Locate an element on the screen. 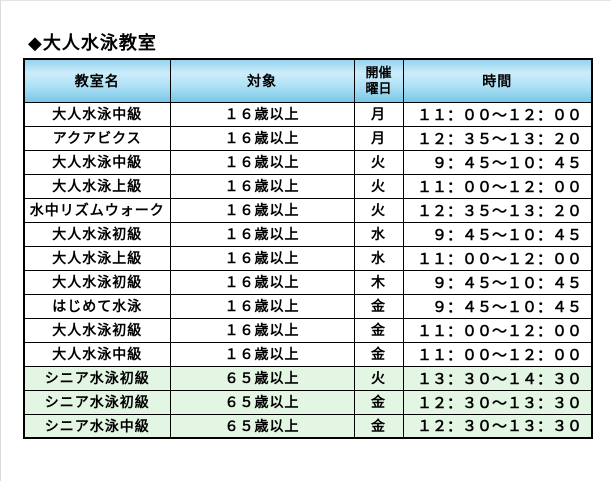 The height and width of the screenshot is (481, 611). table-row: アクアビクス １６歳以上 月 １２：３５～１３：２０ is located at coordinates (308, 138).